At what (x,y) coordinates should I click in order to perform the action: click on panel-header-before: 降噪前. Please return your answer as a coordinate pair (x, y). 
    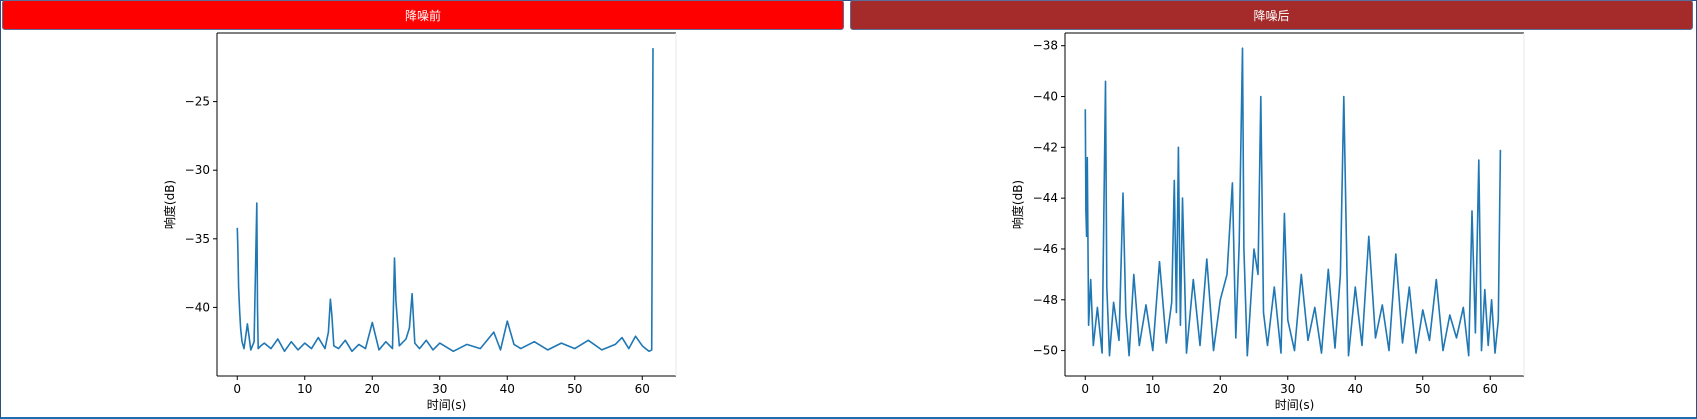
    Looking at the image, I should click on (423, 15).